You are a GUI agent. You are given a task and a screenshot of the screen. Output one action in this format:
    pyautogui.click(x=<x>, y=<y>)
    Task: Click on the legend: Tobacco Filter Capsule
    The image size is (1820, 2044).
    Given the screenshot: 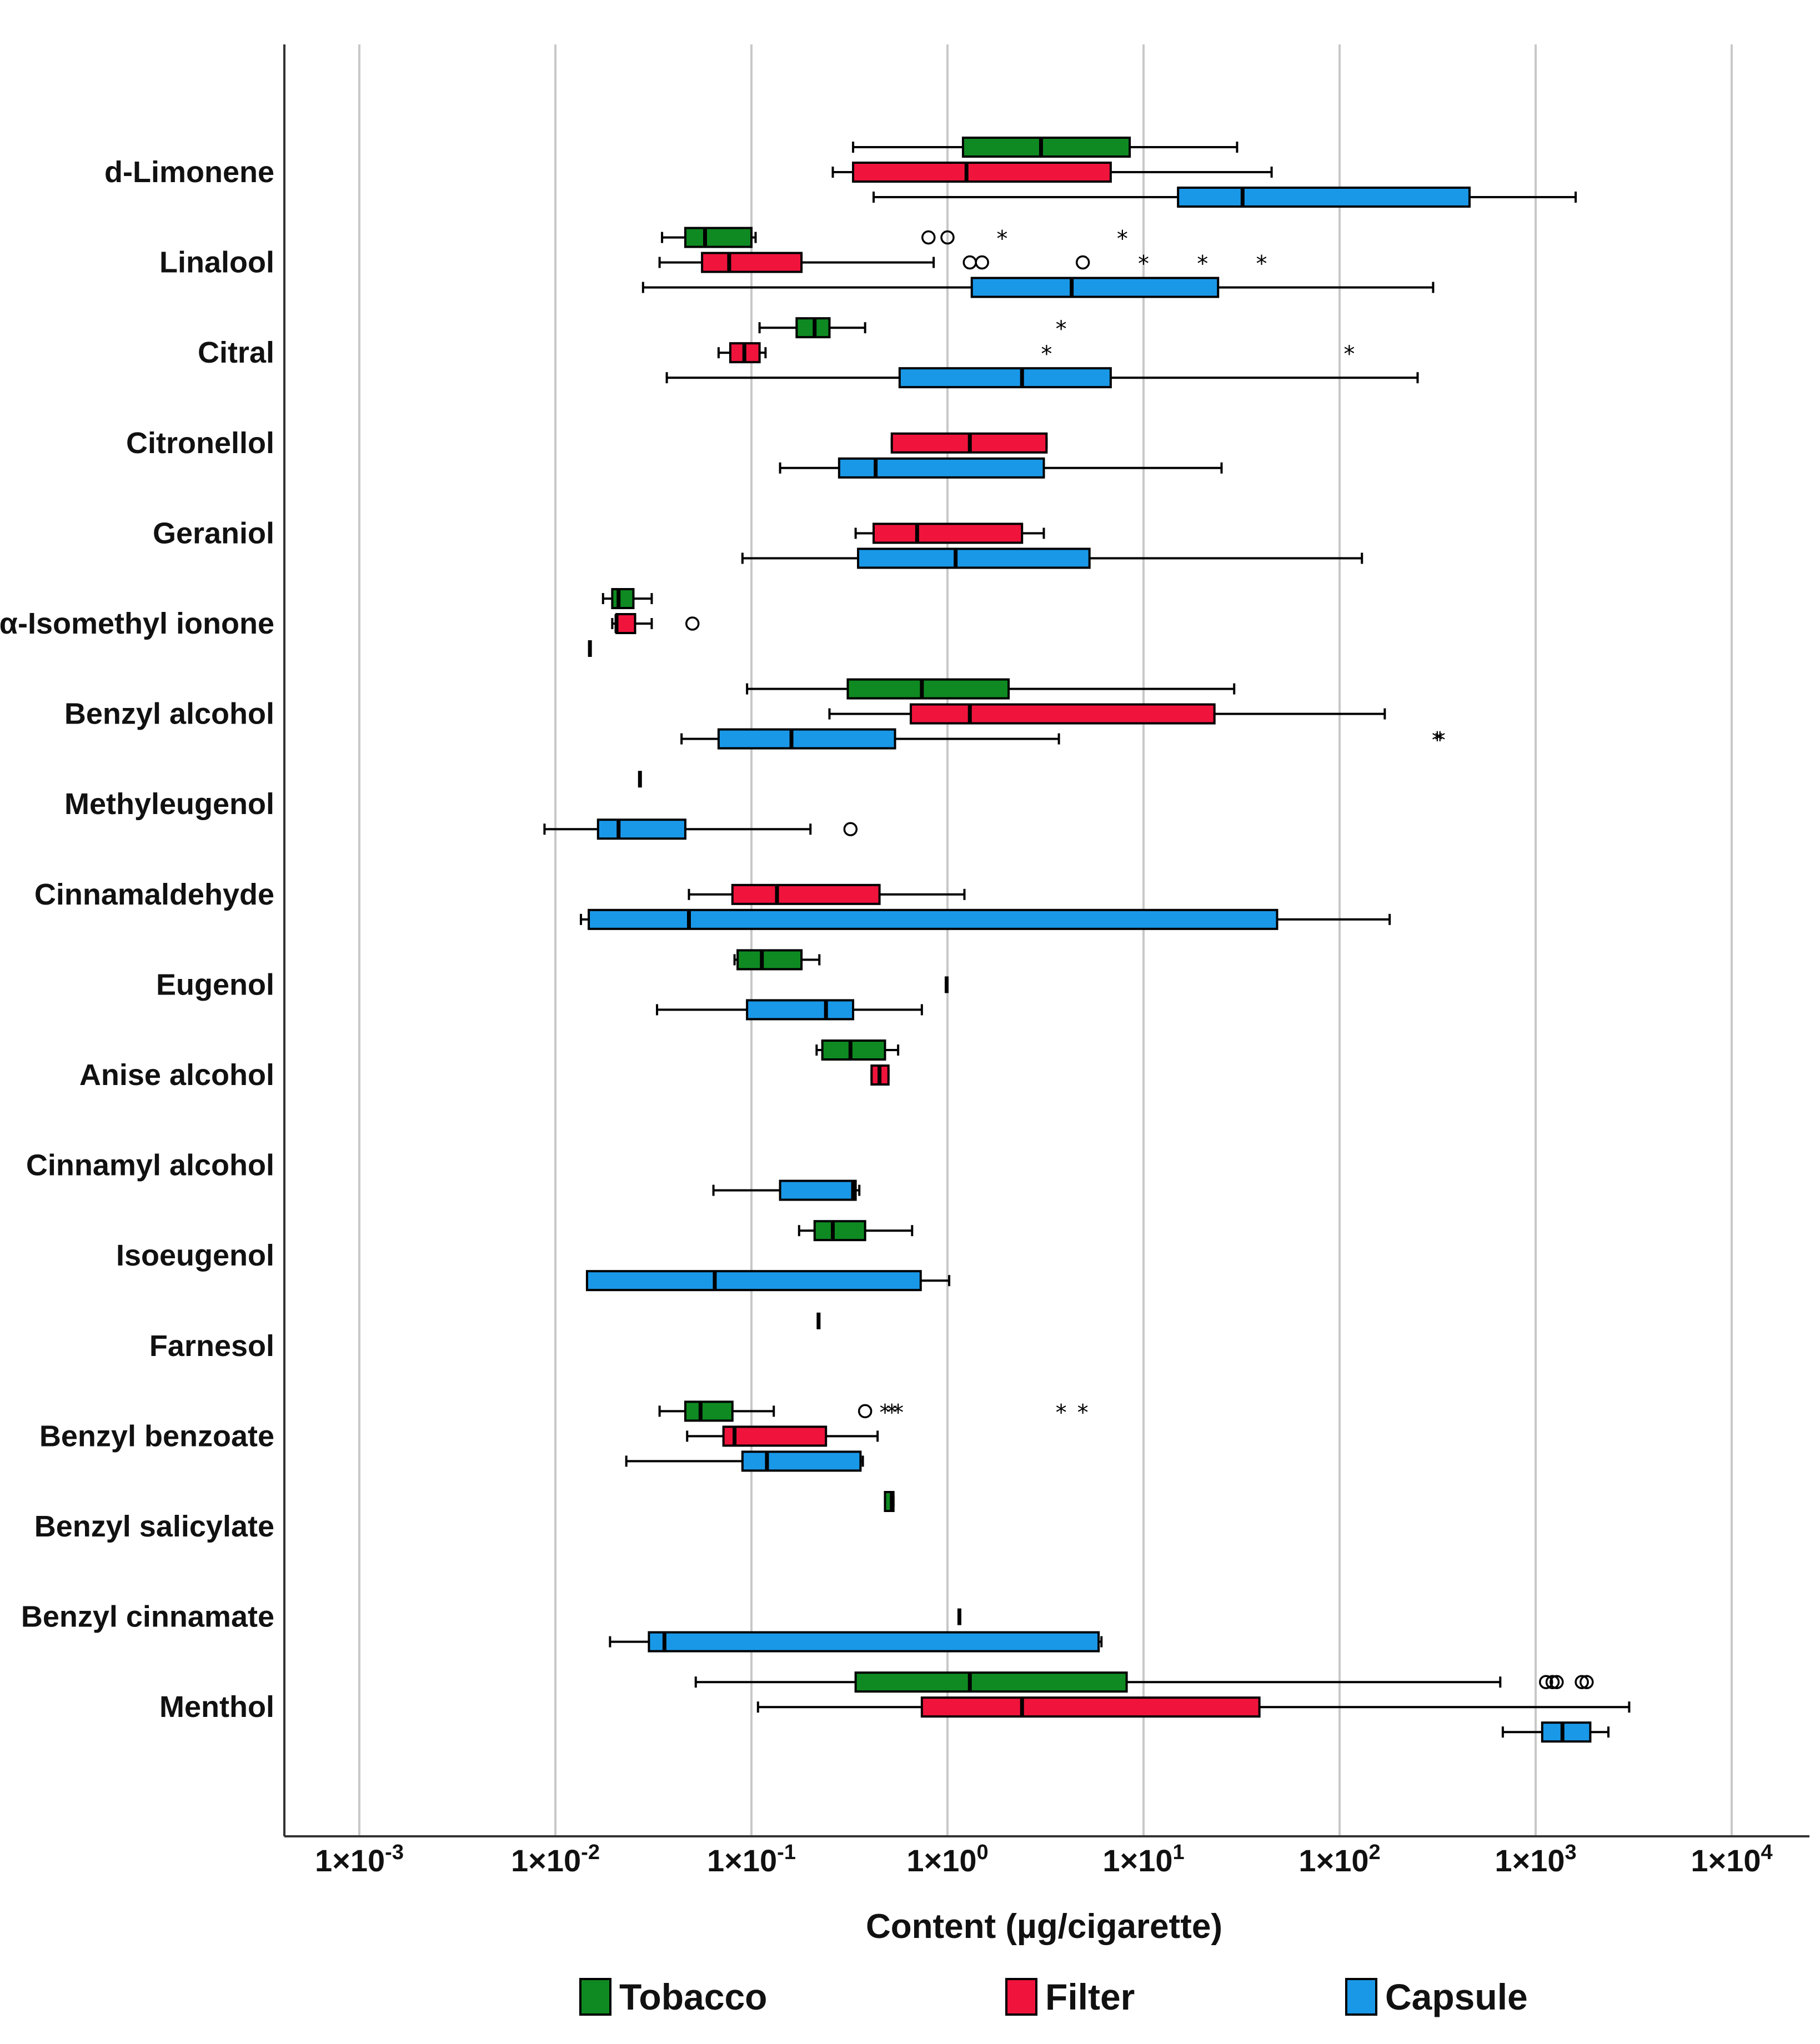 What is the action you would take?
    pyautogui.click(x=1053, y=1997)
    